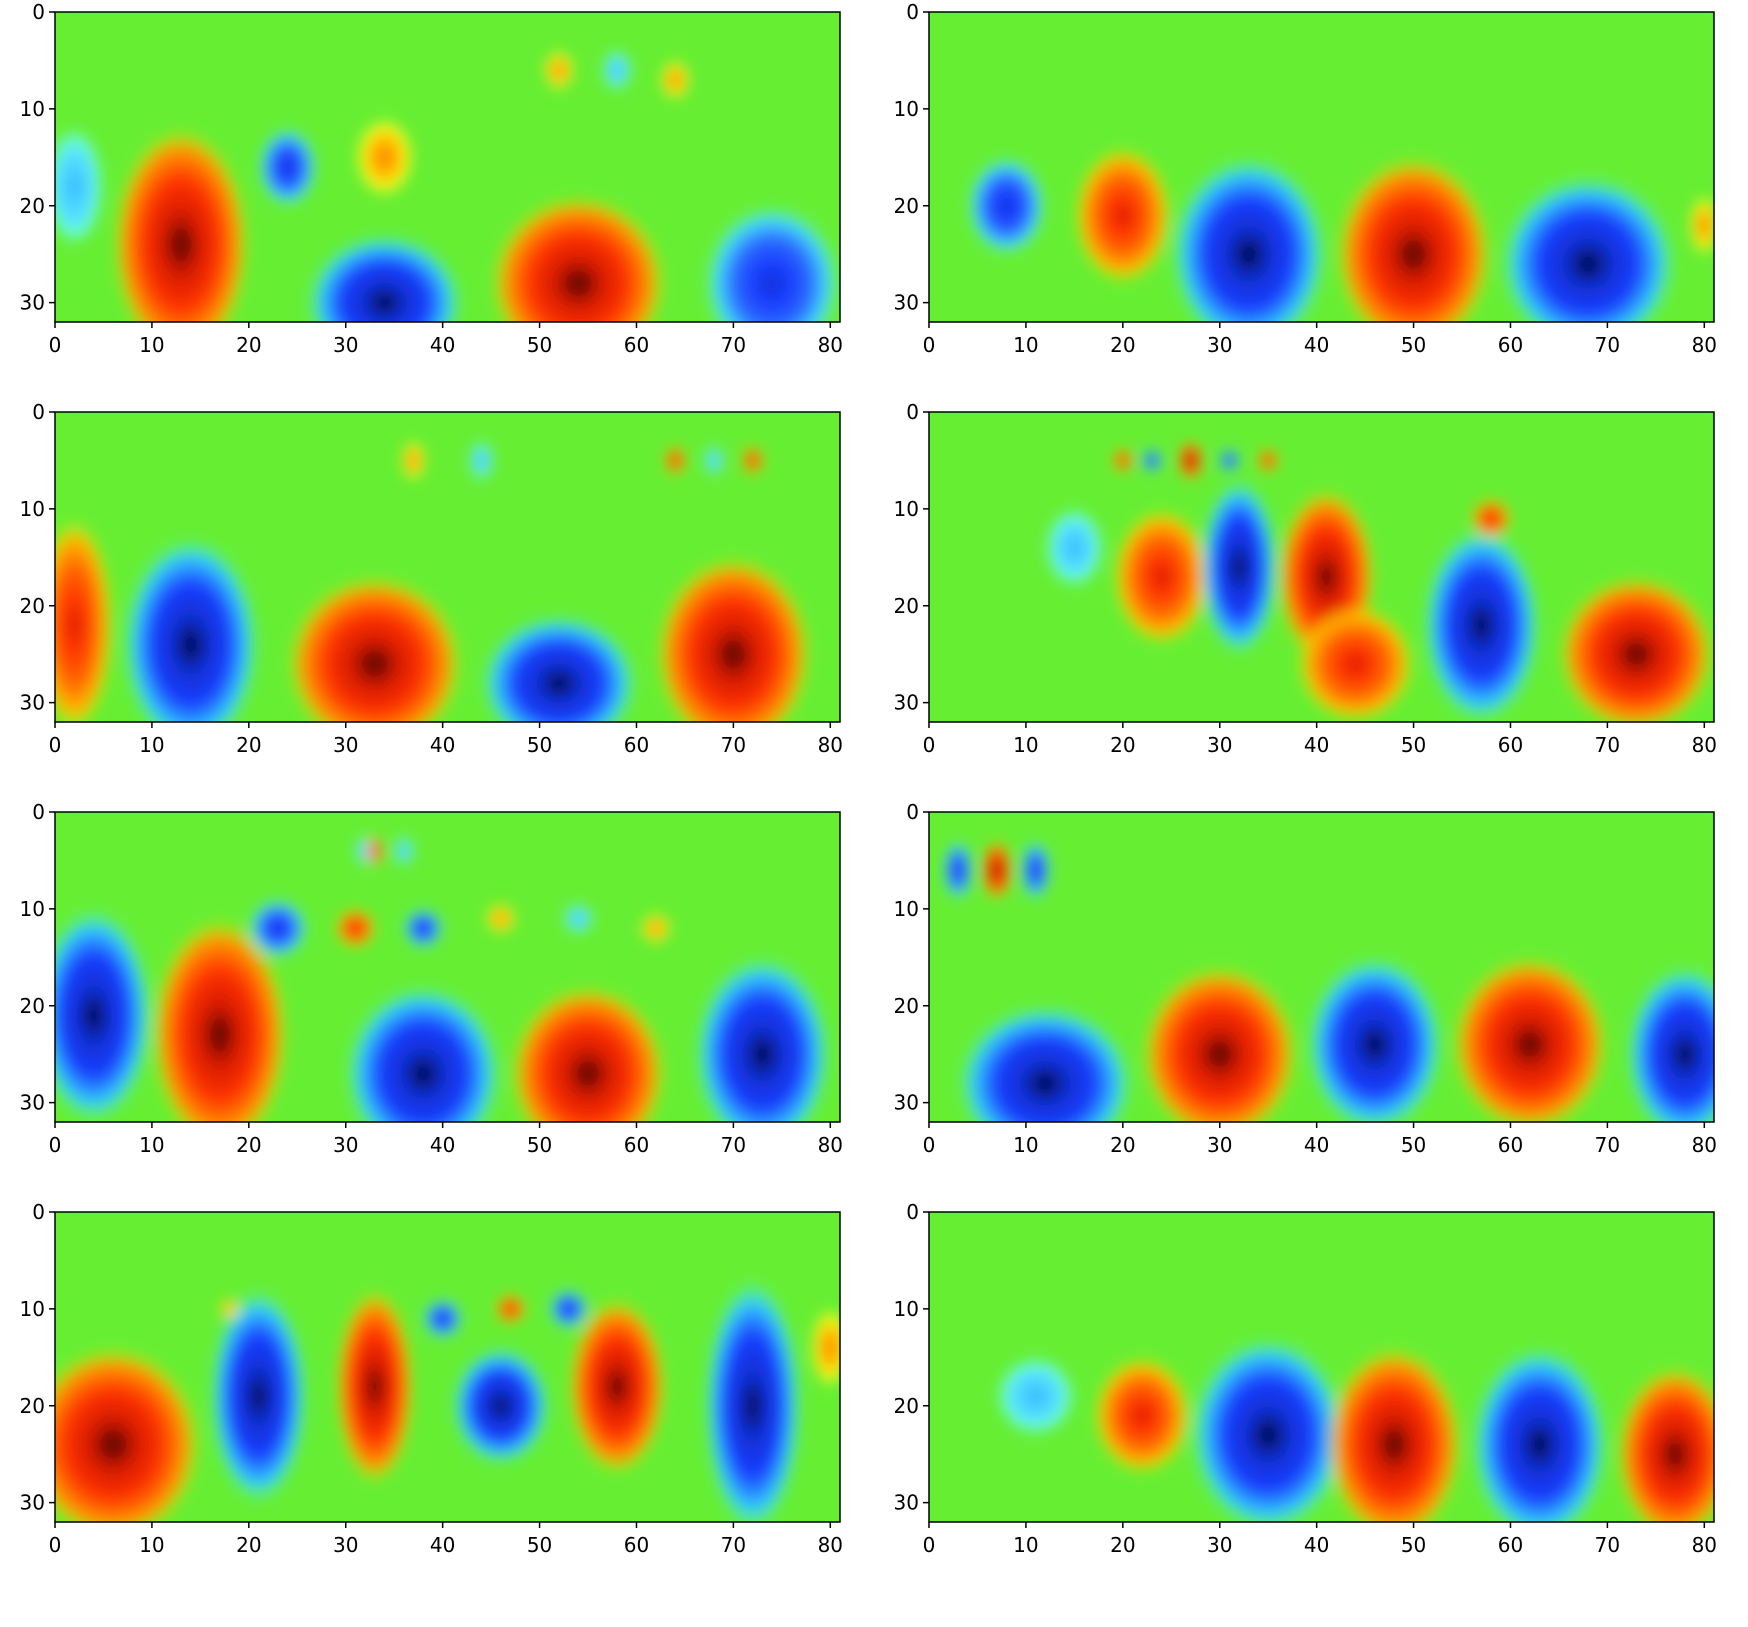 This screenshot has height=1627, width=1748. What do you see at coordinates (431, 178) in the screenshot?
I see `heatmap-top-left: 0 10 20 30 40 50 60 70 80 0 10 20 30` at bounding box center [431, 178].